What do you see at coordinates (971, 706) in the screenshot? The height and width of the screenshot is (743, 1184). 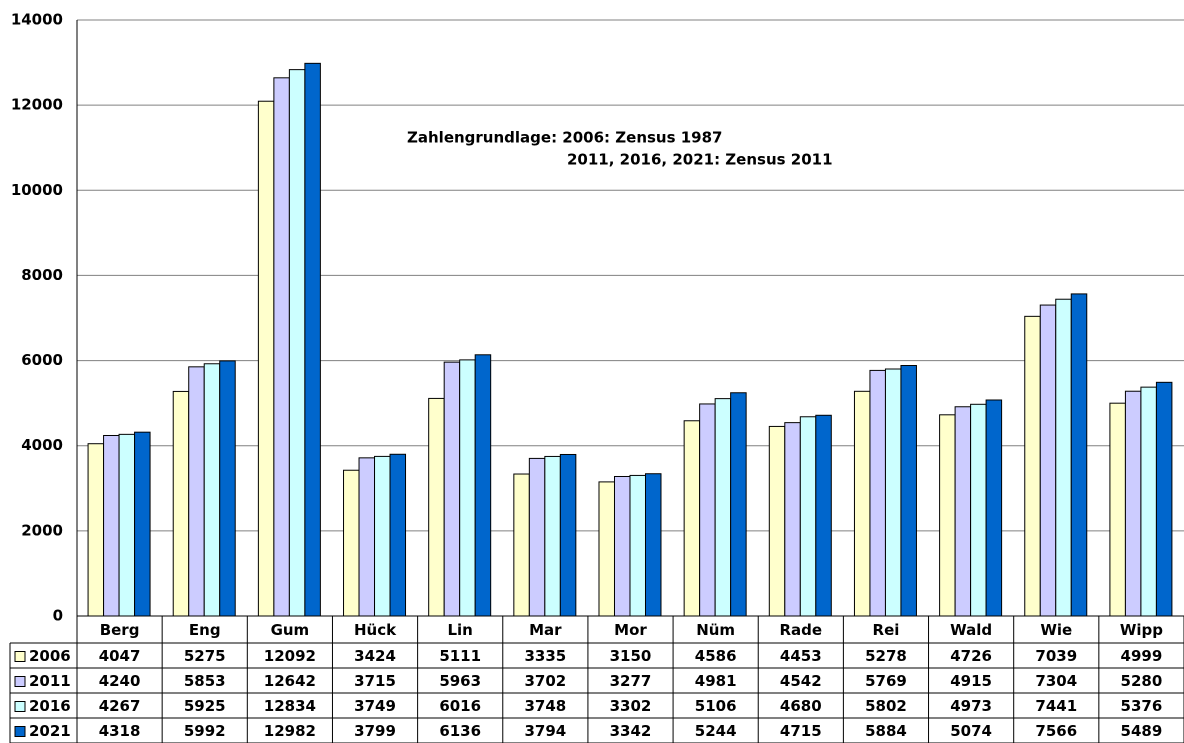 I see `table-value: 4973` at bounding box center [971, 706].